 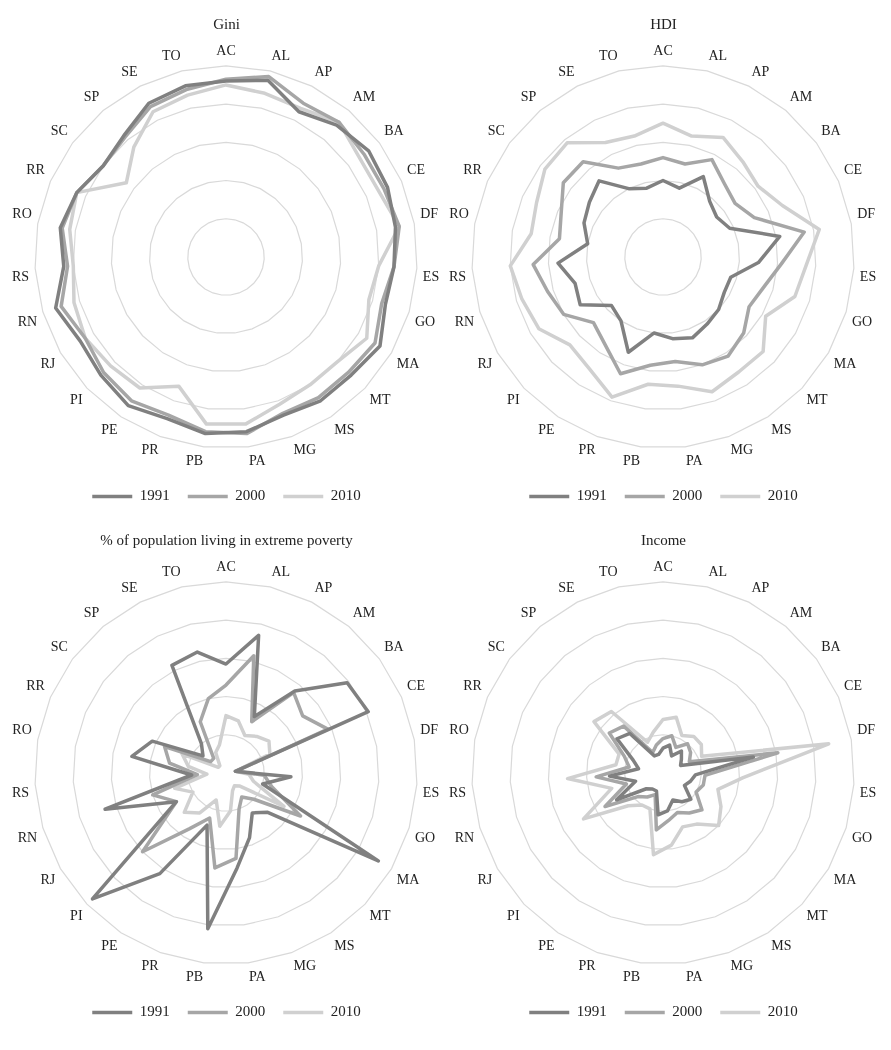 I want to click on chart-title: % of population living in extreme poverty, so click(x=227, y=539).